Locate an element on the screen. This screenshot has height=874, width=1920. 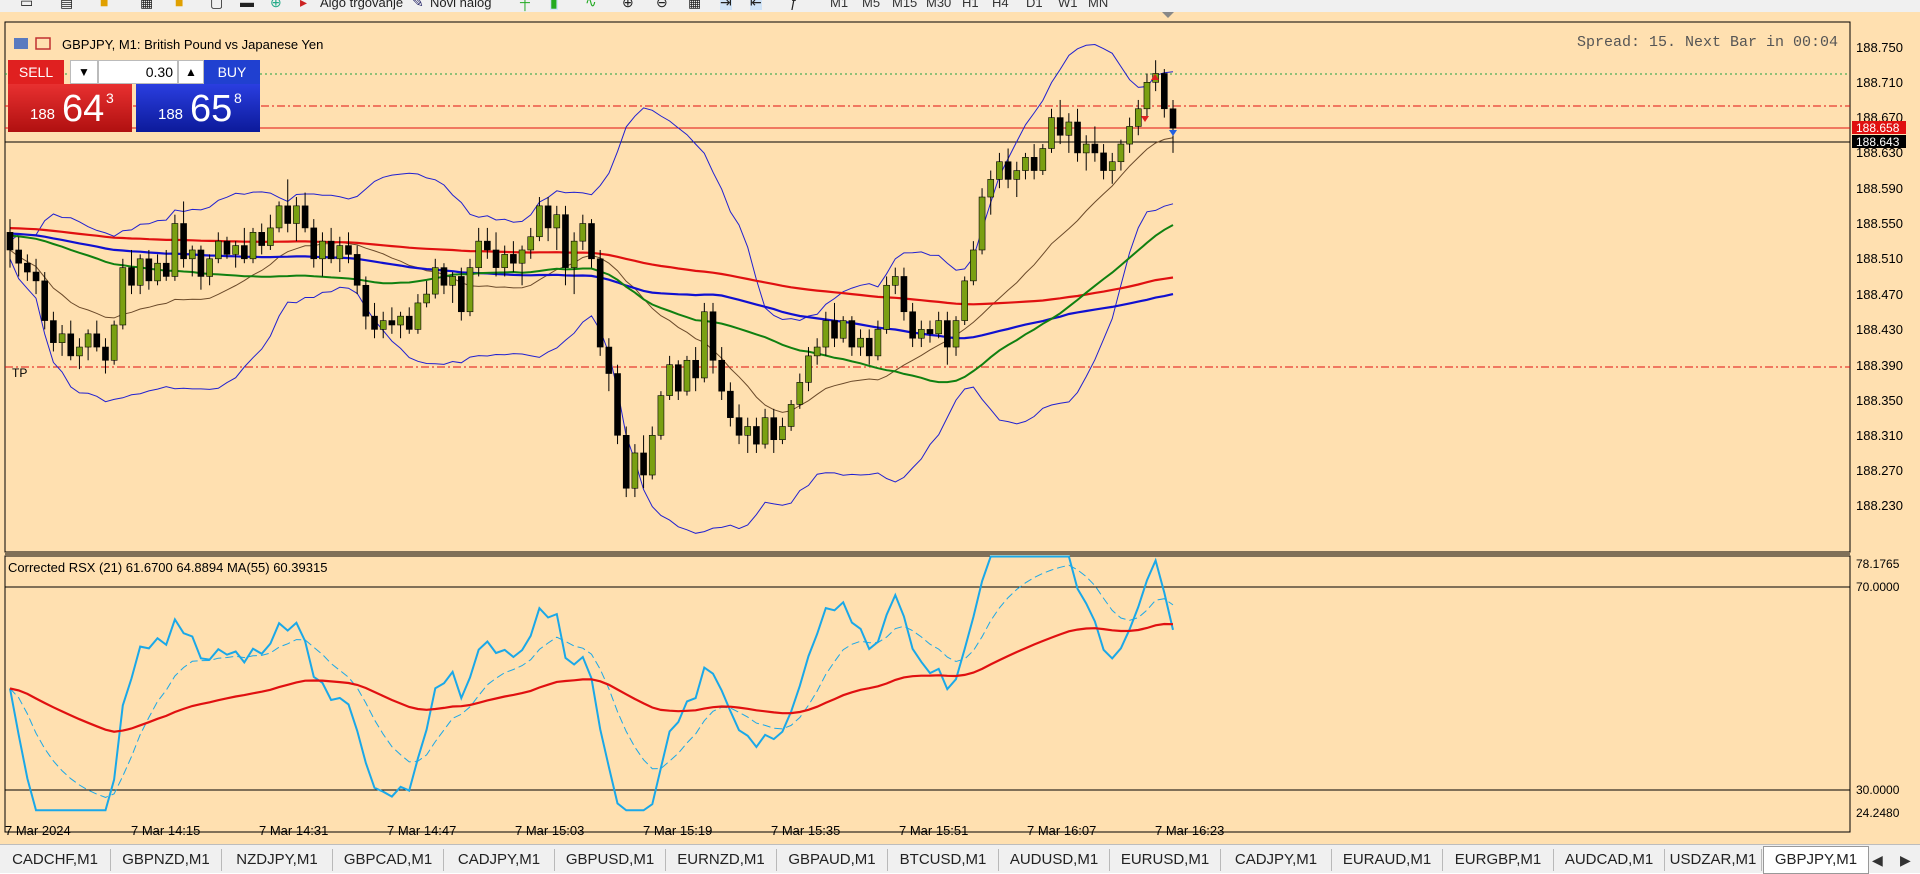
symbol-tab: EURUSD,M1 is located at coordinates (1165, 860).